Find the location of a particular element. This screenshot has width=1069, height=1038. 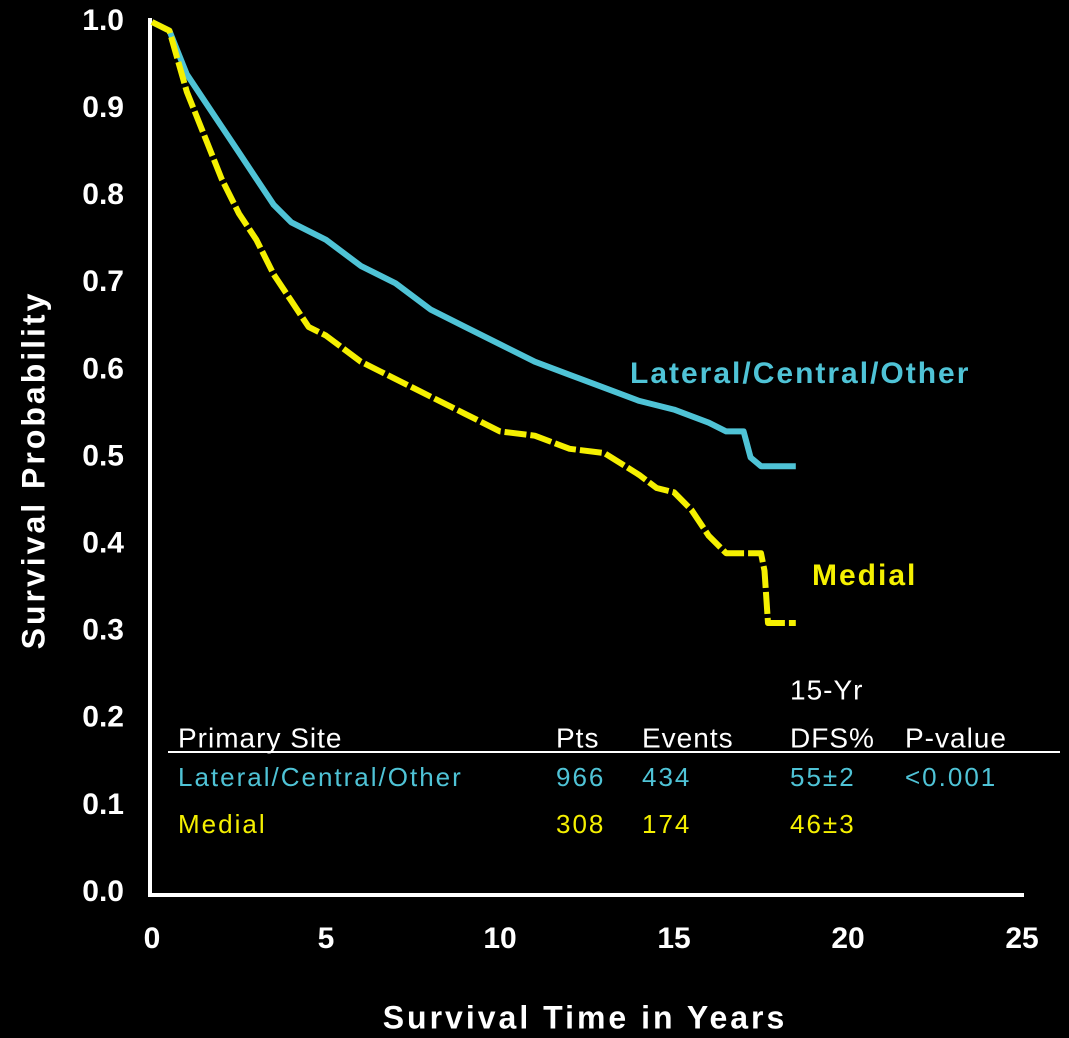

table-cell: Medial is located at coordinates (222, 824).